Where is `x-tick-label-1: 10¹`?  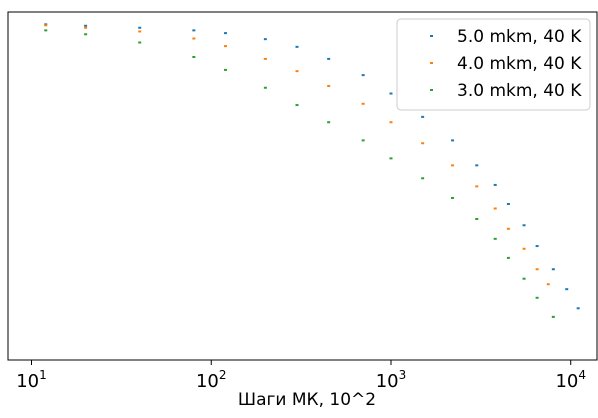 x-tick-label-1: 10¹ is located at coordinates (31, 380).